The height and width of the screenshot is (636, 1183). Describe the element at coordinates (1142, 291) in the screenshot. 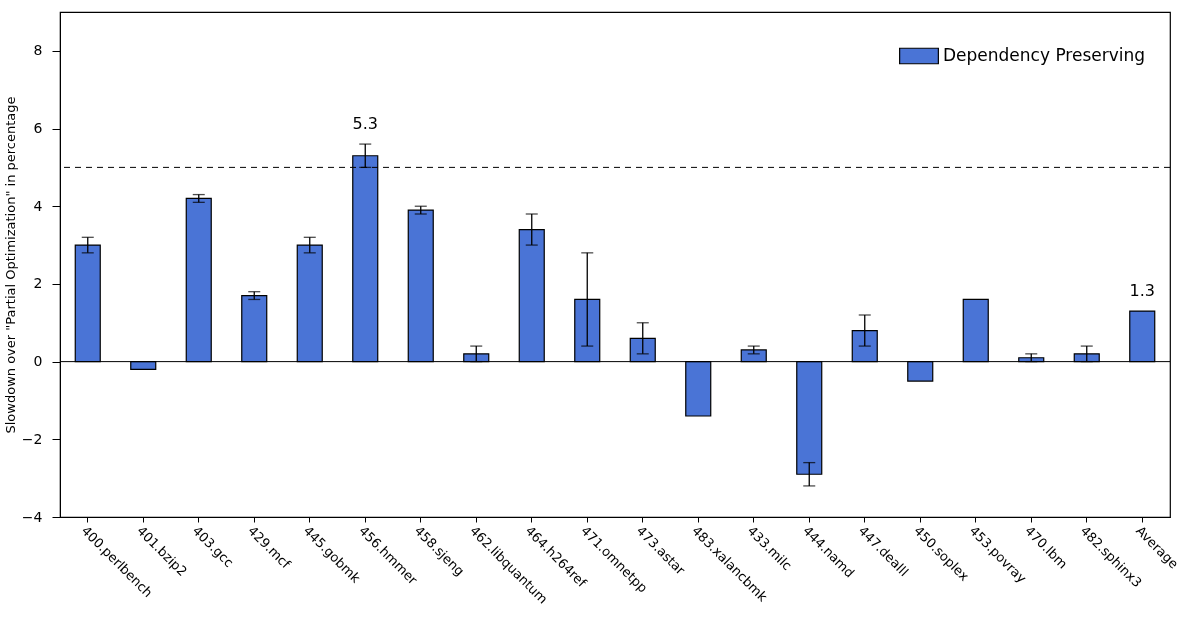

I see `data-label: 1.3` at that location.